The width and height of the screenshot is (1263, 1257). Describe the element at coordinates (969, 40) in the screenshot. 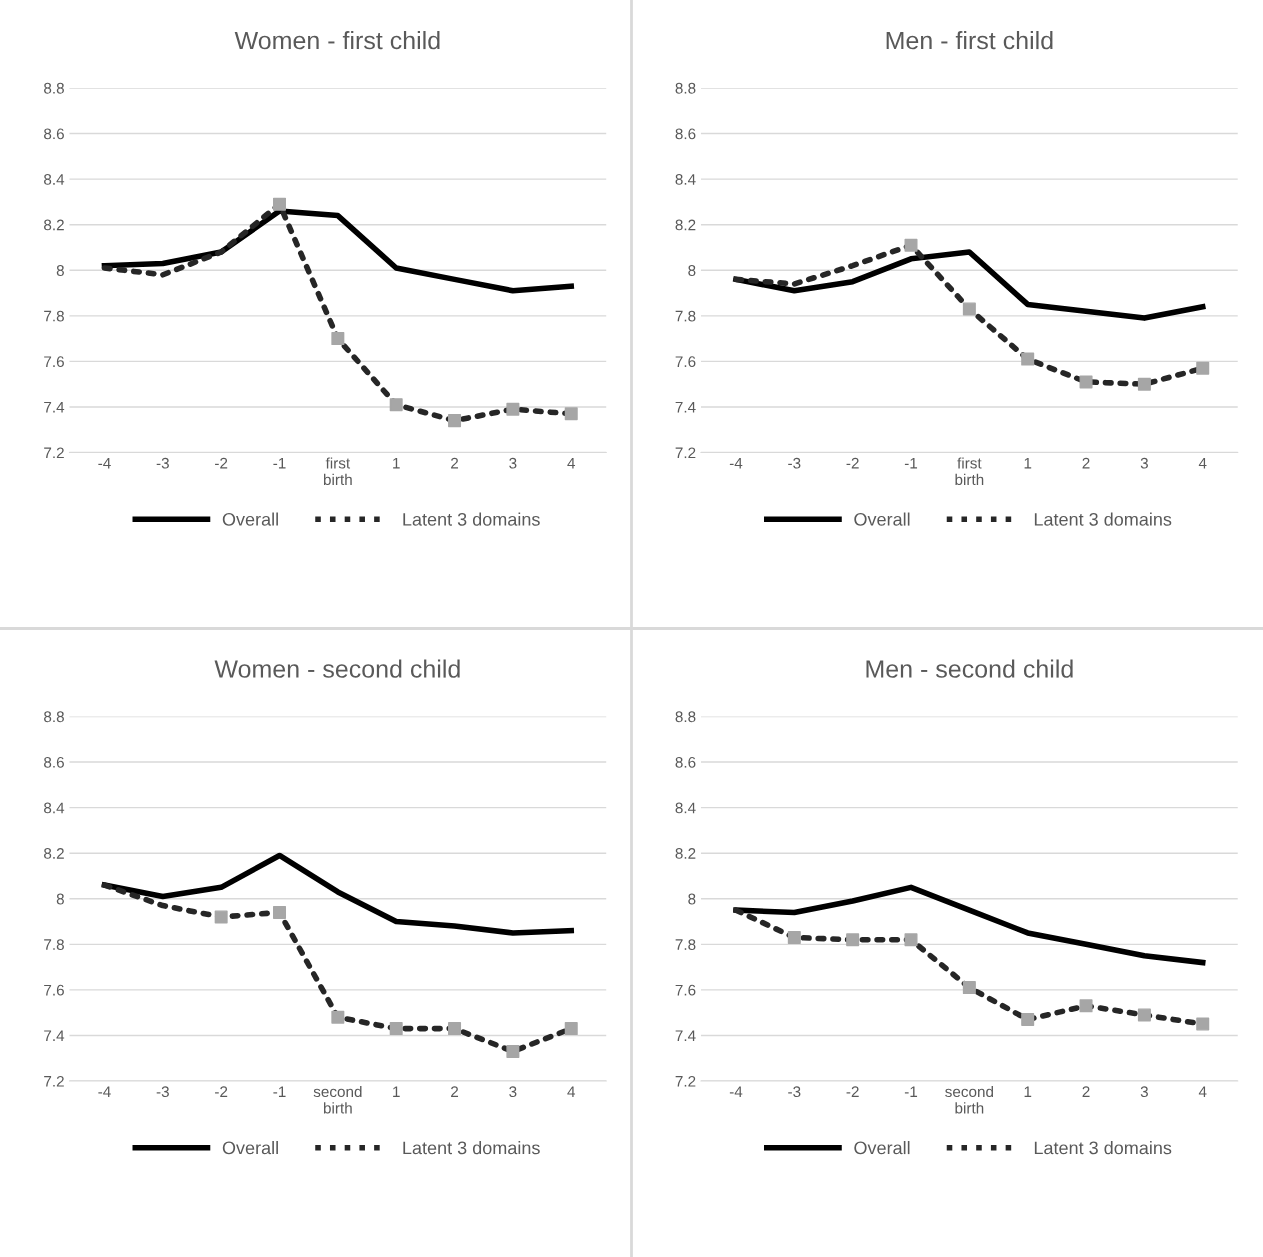

I see `chart-title: Men - first child` at that location.